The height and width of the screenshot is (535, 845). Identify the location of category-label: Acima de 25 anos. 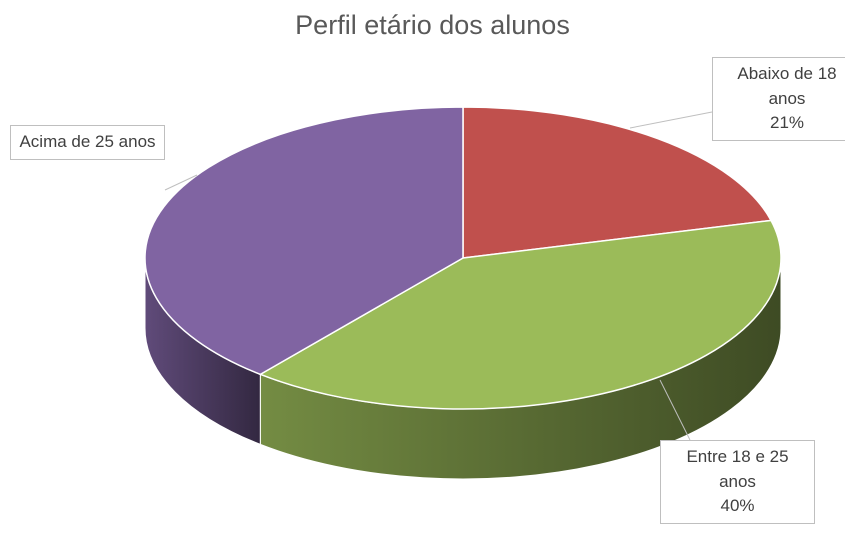
(87, 141).